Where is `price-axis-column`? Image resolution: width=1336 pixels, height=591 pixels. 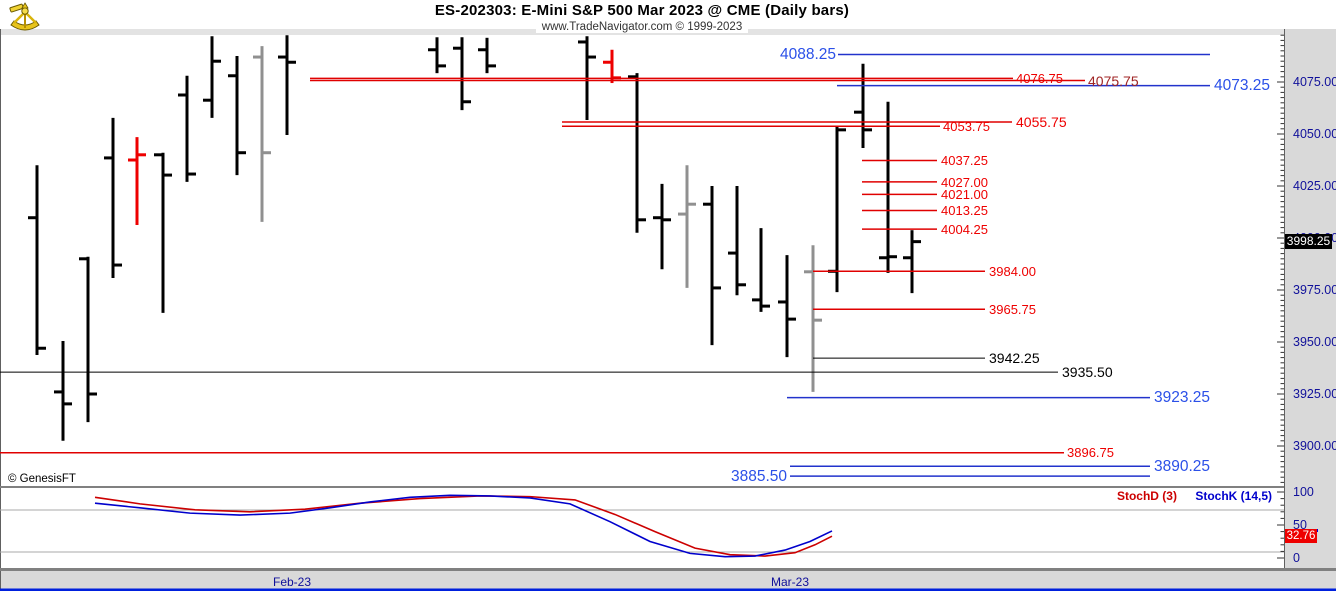
price-axis-column is located at coordinates (1310, 310).